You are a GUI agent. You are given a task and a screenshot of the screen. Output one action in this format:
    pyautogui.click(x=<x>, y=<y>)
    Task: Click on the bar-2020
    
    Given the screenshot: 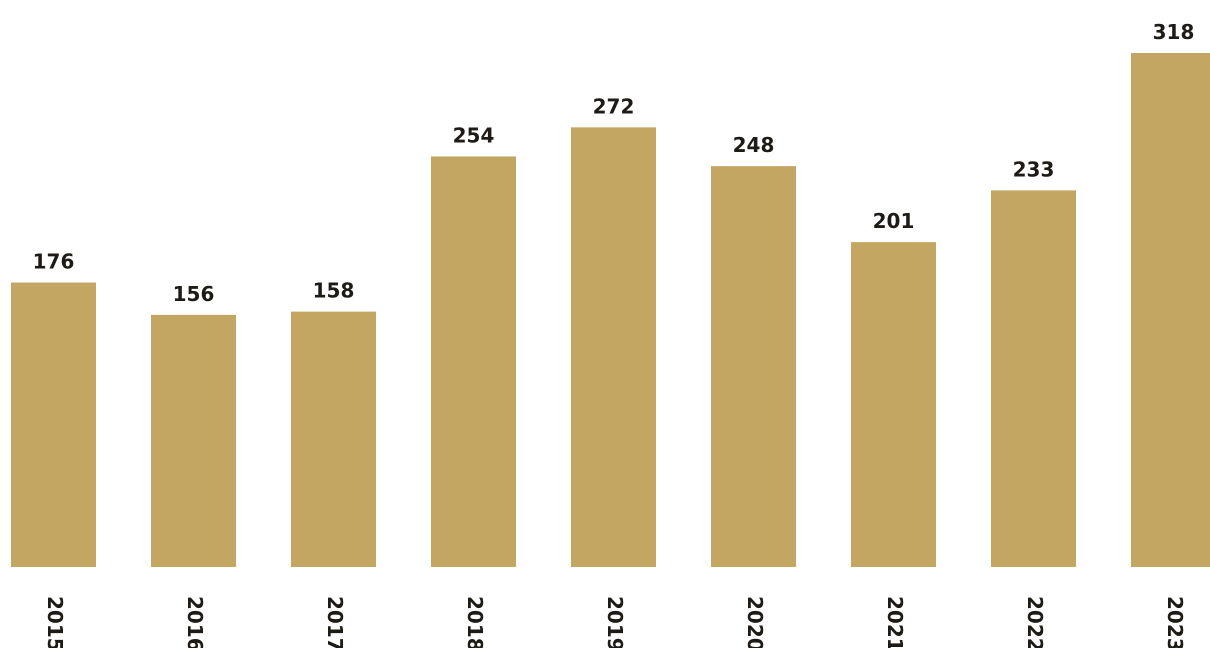 What is the action you would take?
    pyautogui.click(x=753, y=366)
    